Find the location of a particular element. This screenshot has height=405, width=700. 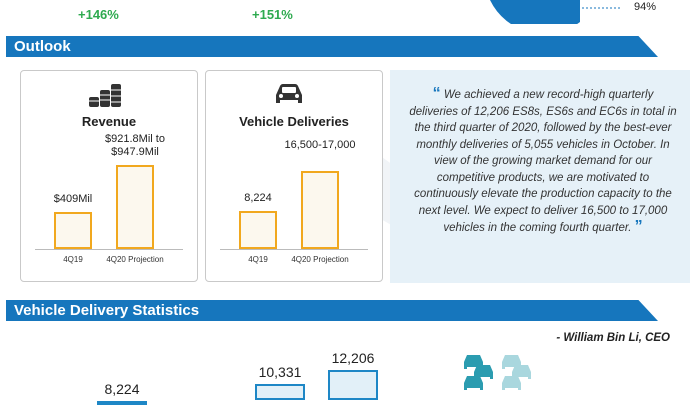

revenue-value-4q20: $921.8Mil to $947.9Mil is located at coordinates (135, 145).